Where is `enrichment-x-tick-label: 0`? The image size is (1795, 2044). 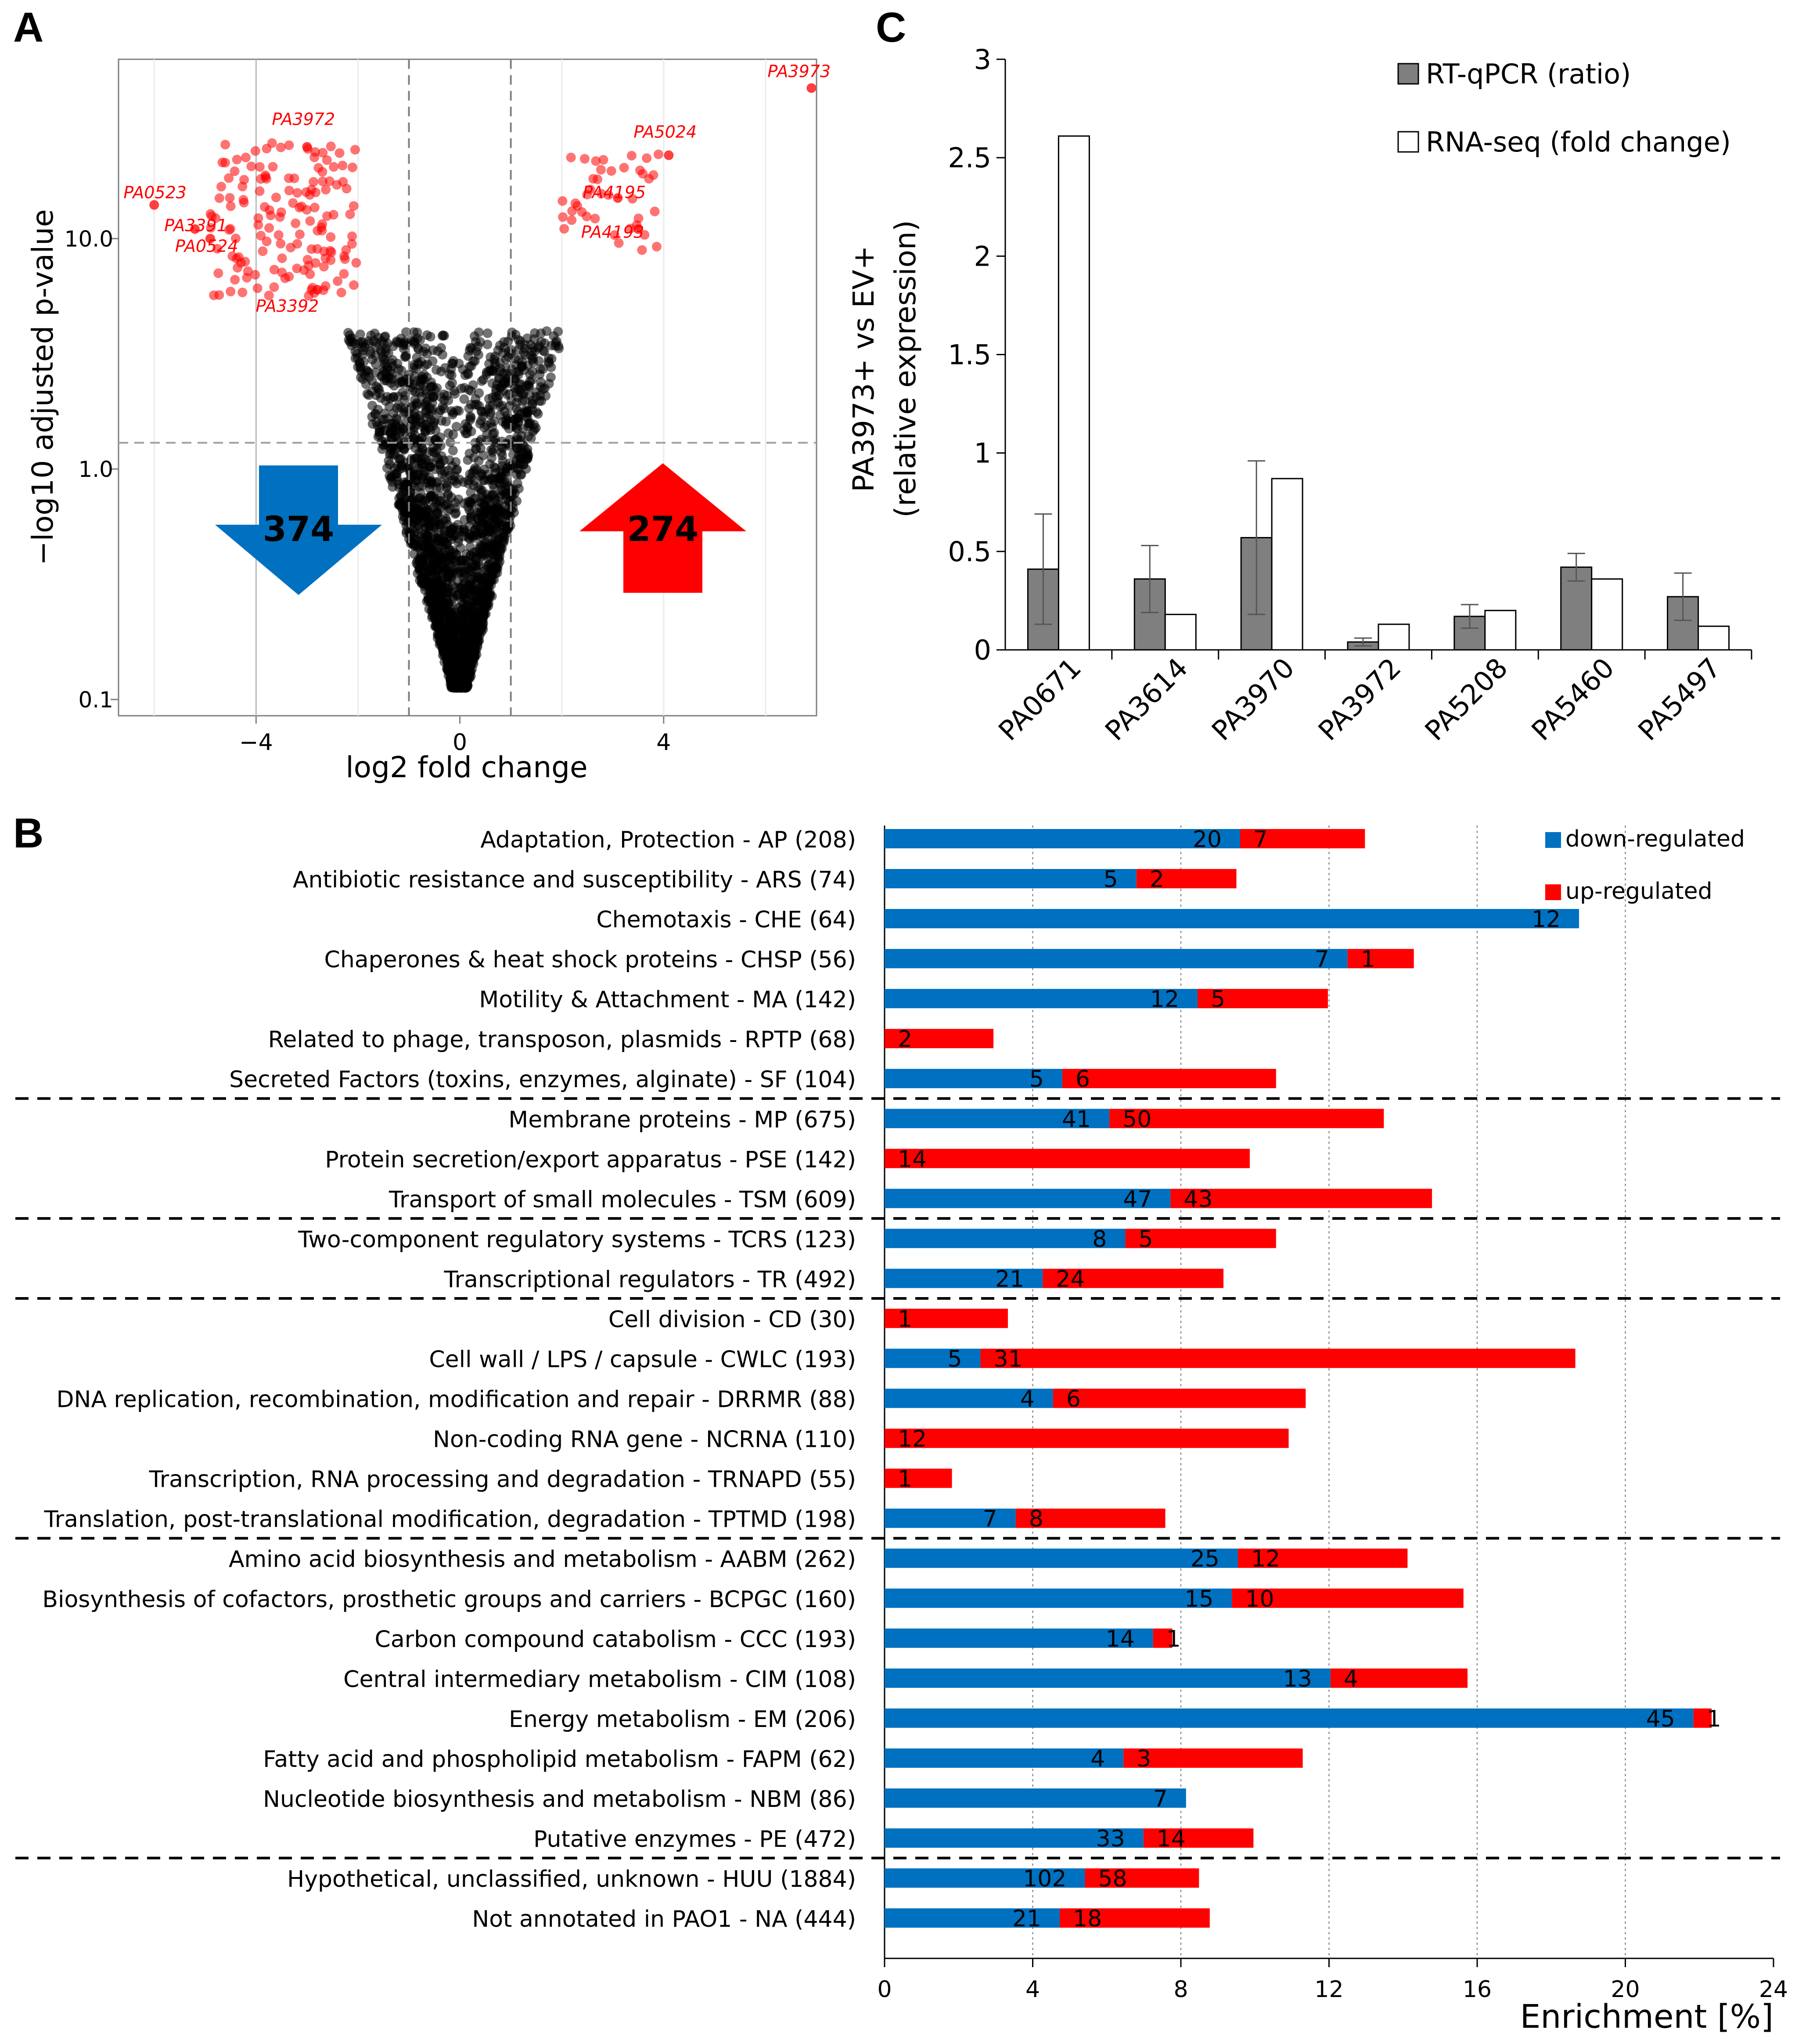 enrichment-x-tick-label: 0 is located at coordinates (884, 1989).